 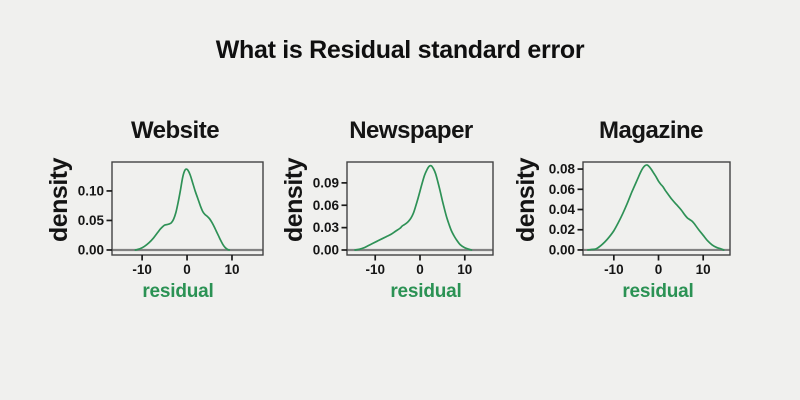 I want to click on figure-title: What is Residual standard error, so click(x=400, y=50).